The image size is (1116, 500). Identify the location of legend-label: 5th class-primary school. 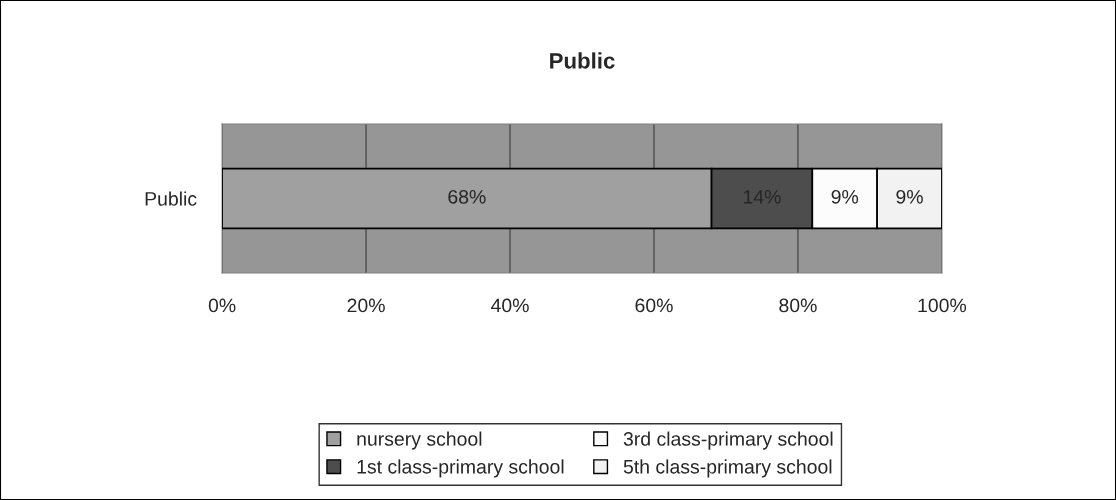
(727, 468).